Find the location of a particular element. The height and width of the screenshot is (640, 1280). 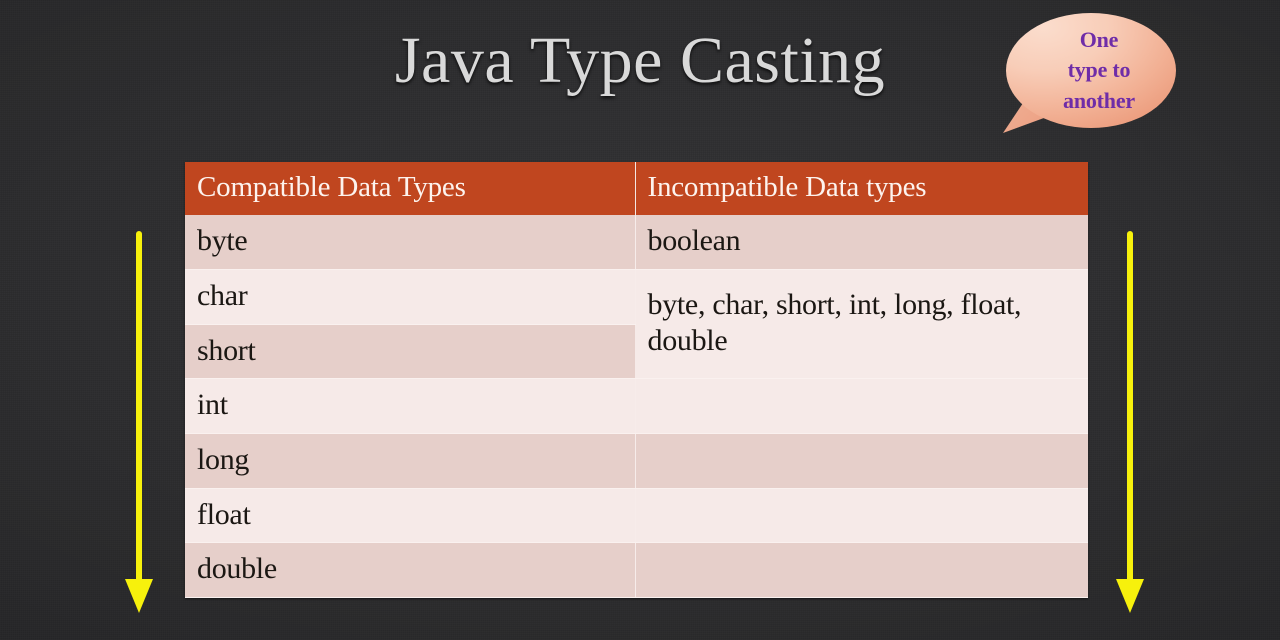

arrow-down-right-icon is located at coordinates (1130, 422).